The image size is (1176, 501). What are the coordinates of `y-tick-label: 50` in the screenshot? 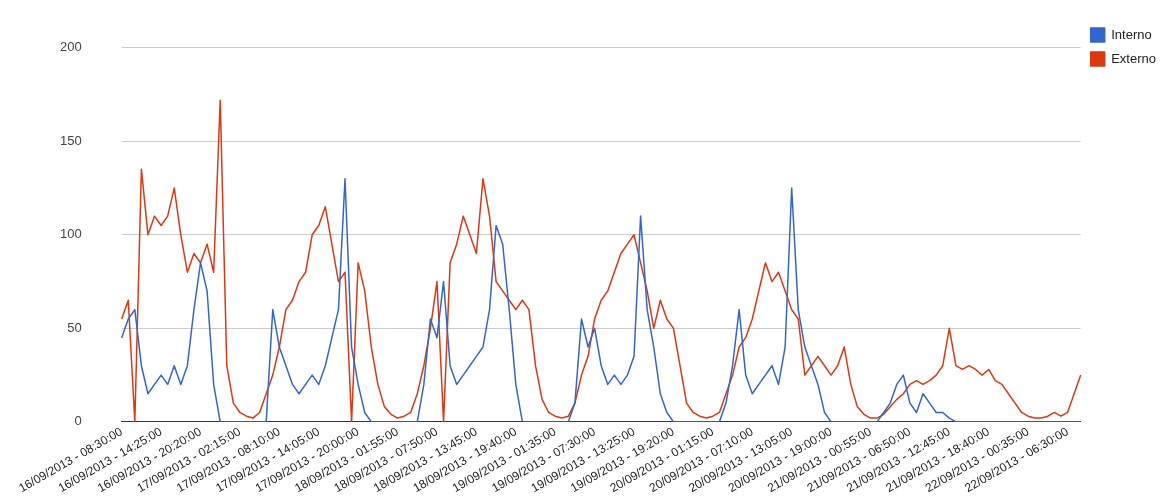 It's located at (74, 327).